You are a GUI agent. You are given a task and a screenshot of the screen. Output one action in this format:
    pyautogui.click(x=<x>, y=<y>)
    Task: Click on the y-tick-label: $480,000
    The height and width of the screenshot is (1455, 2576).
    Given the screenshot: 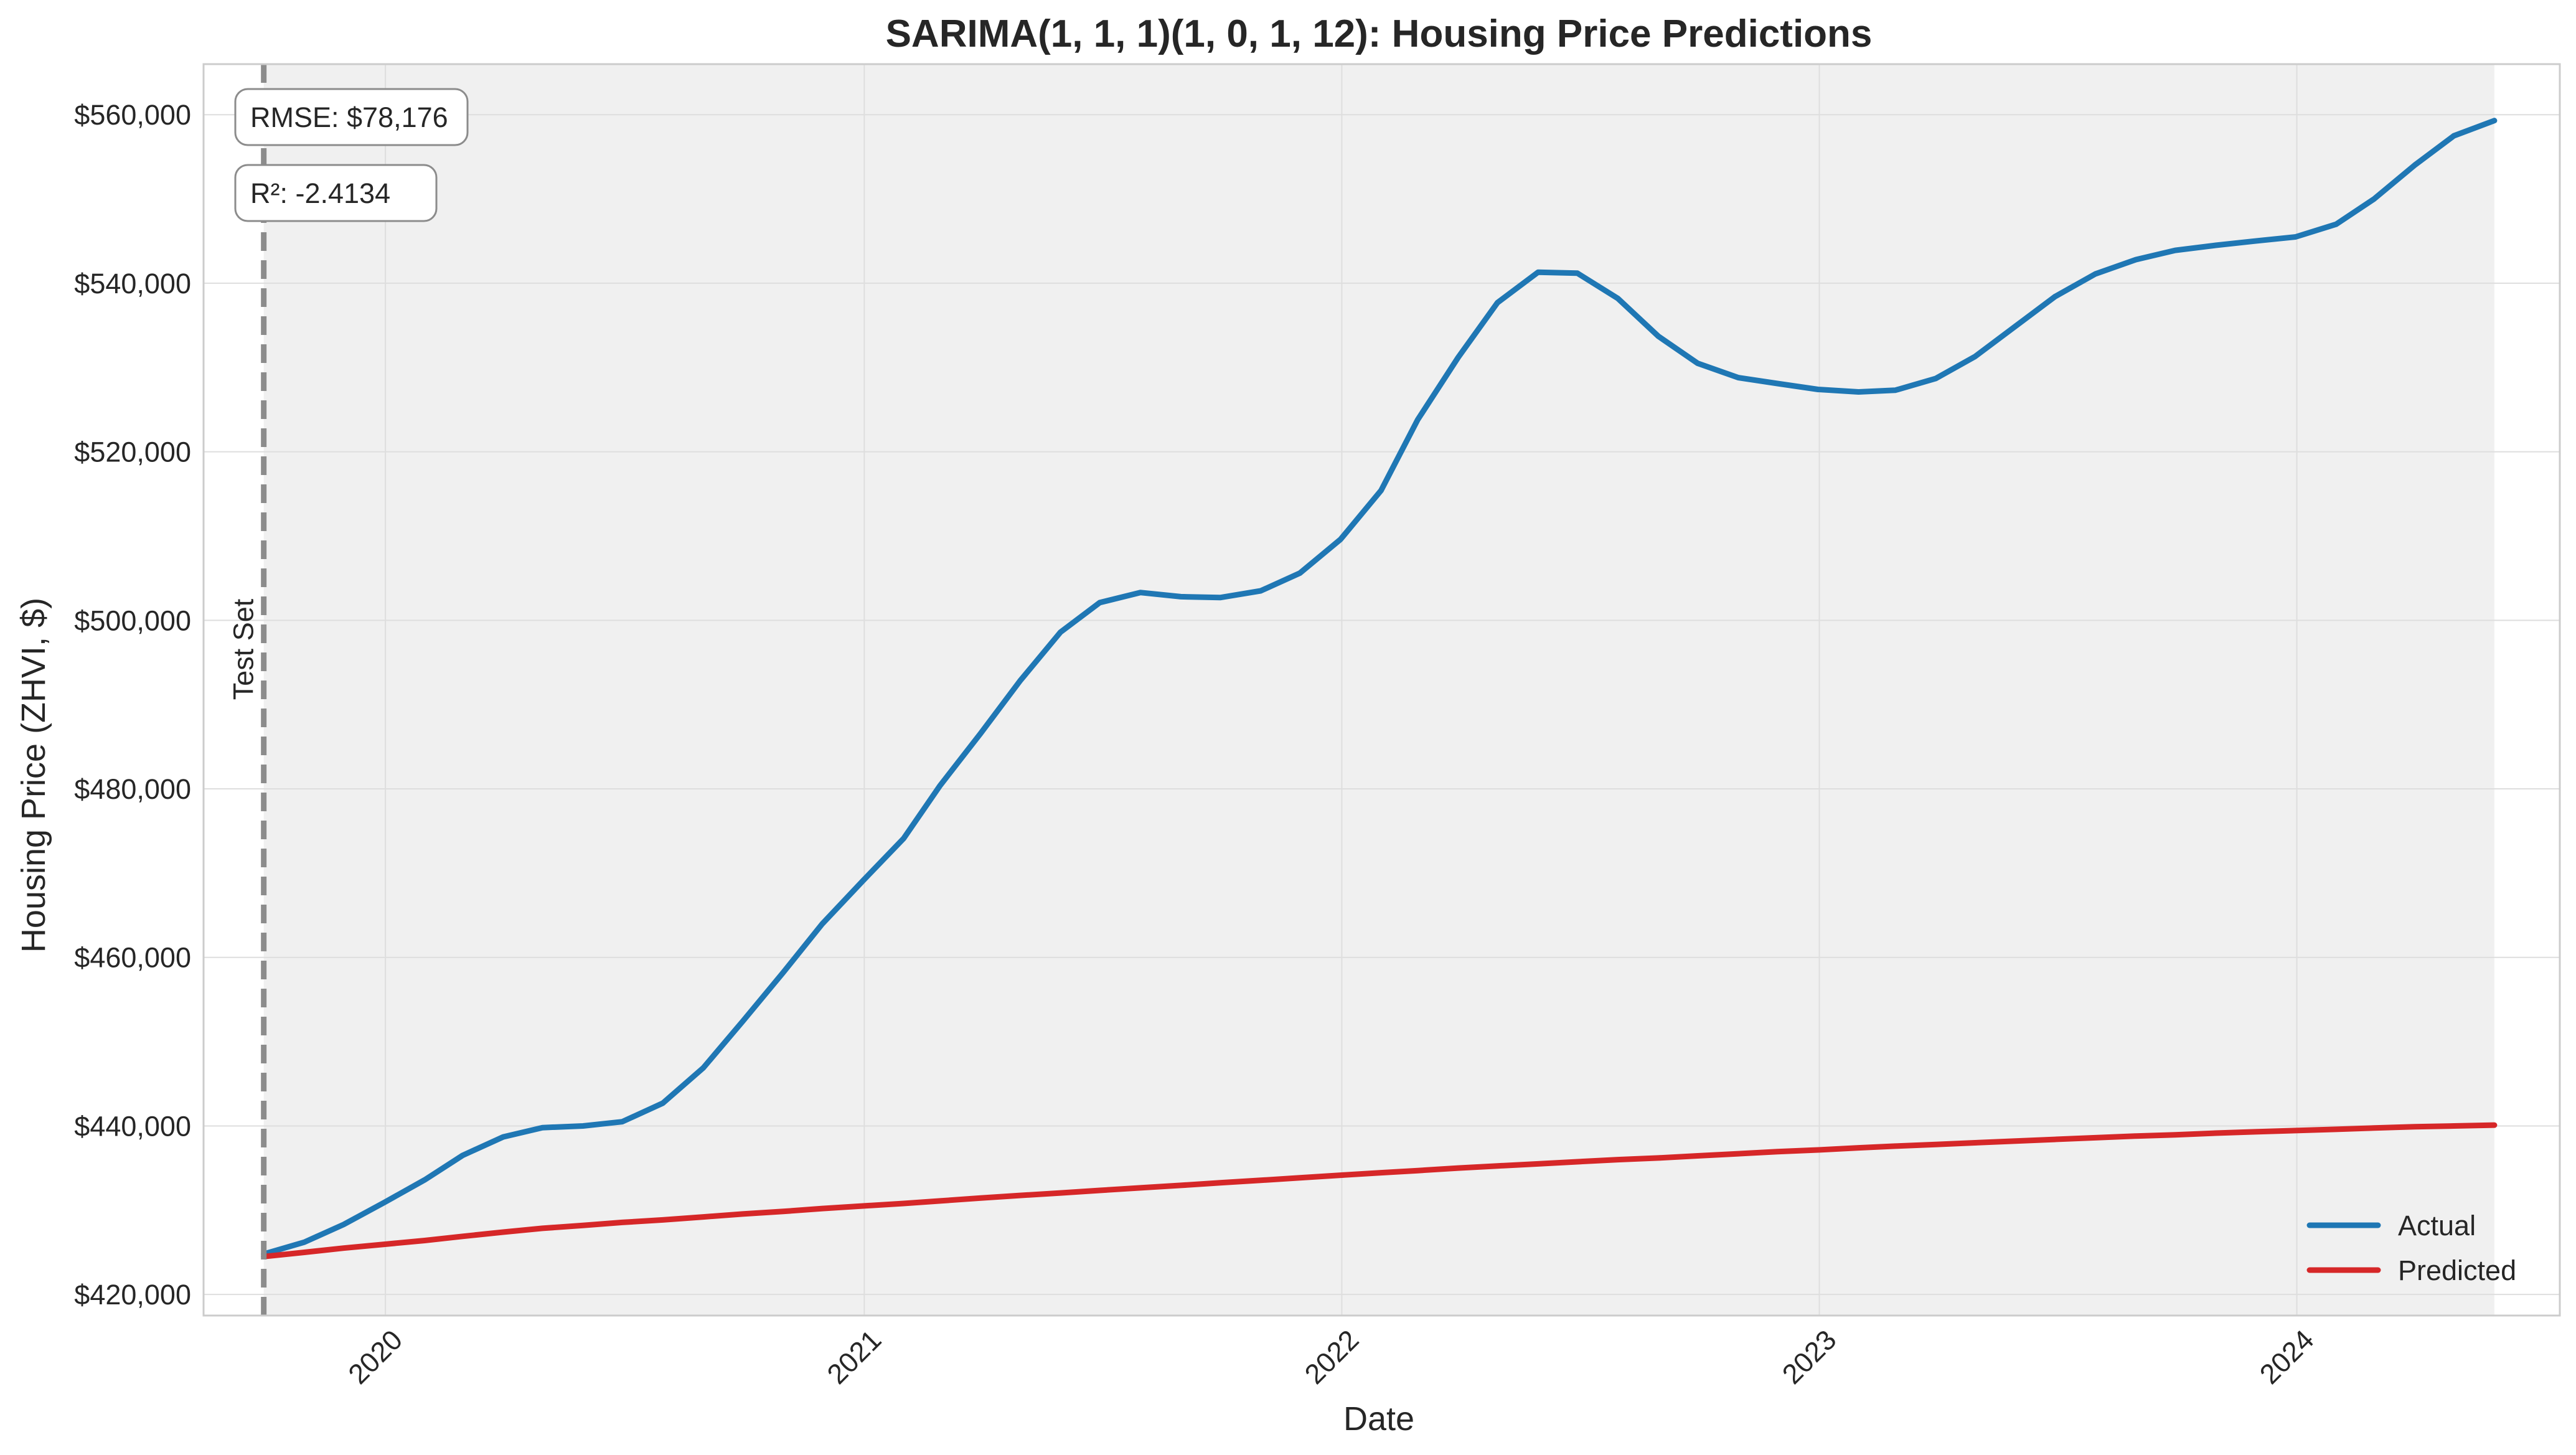 What is the action you would take?
    pyautogui.click(x=132, y=789)
    